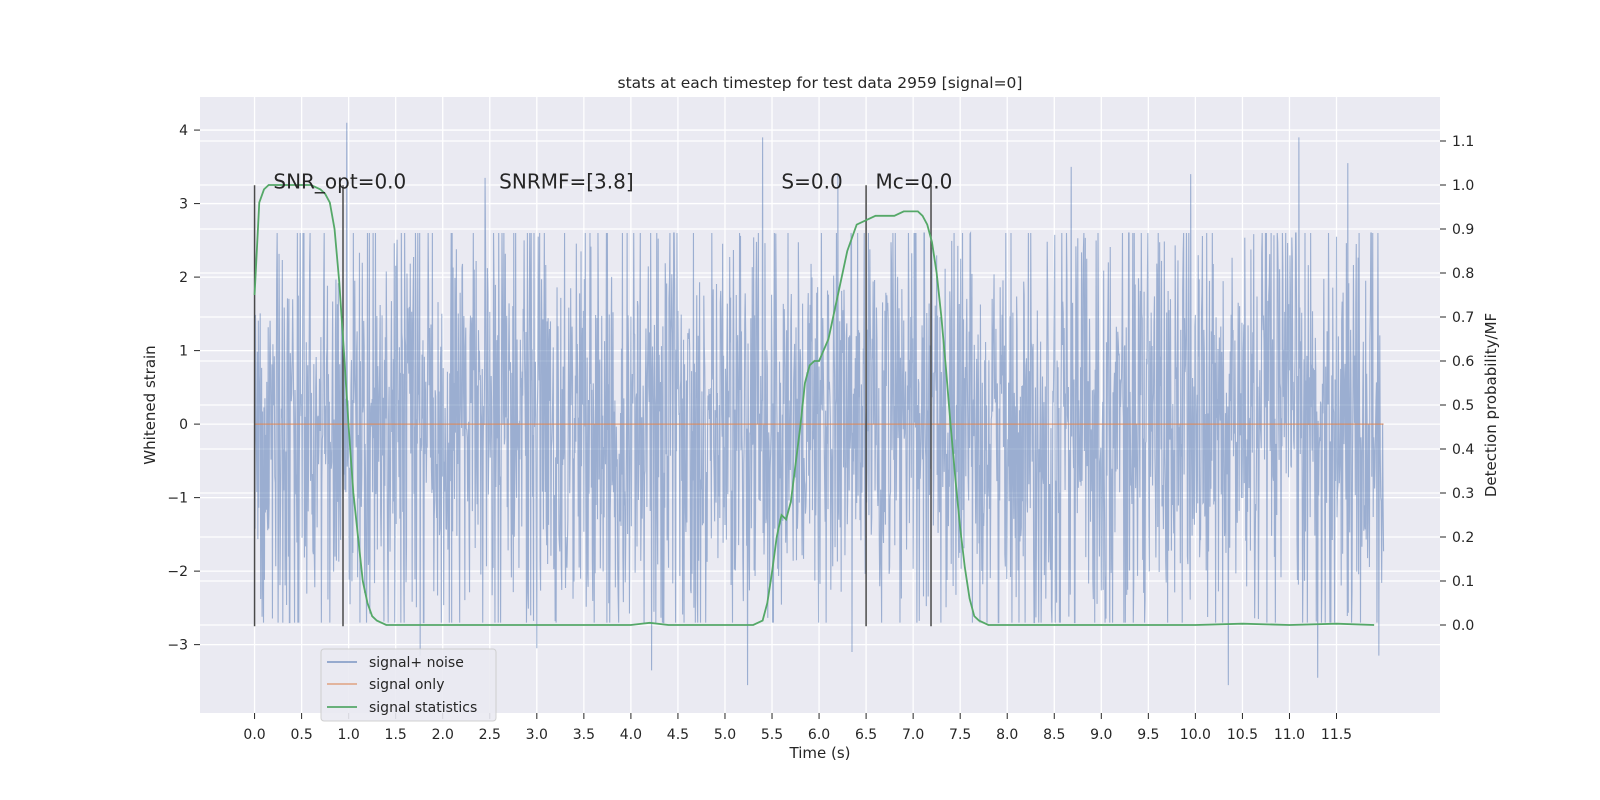 Image resolution: width=1600 pixels, height=800 pixels. What do you see at coordinates (1463, 362) in the screenshot?
I see `y-right-tick-label: 0.6` at bounding box center [1463, 362].